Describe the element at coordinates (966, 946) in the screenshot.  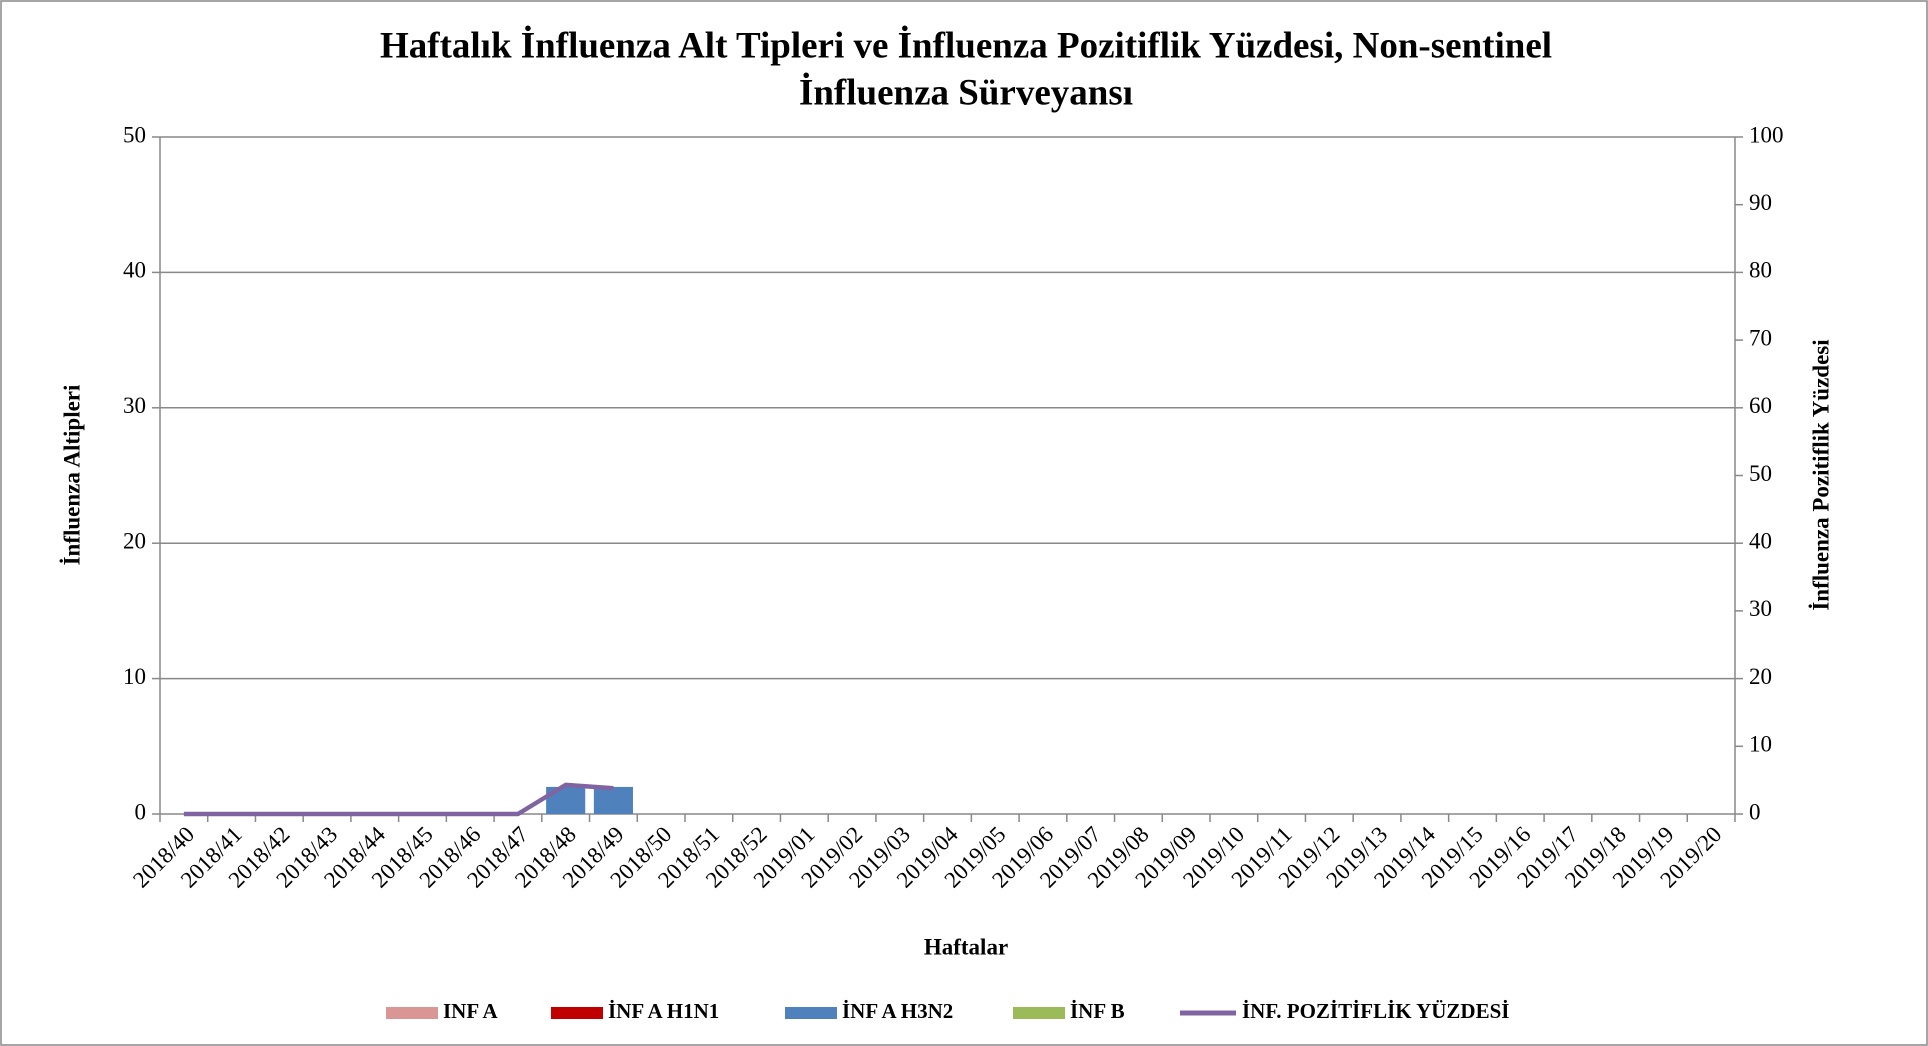
I see `x-axis-title: Haftalar` at that location.